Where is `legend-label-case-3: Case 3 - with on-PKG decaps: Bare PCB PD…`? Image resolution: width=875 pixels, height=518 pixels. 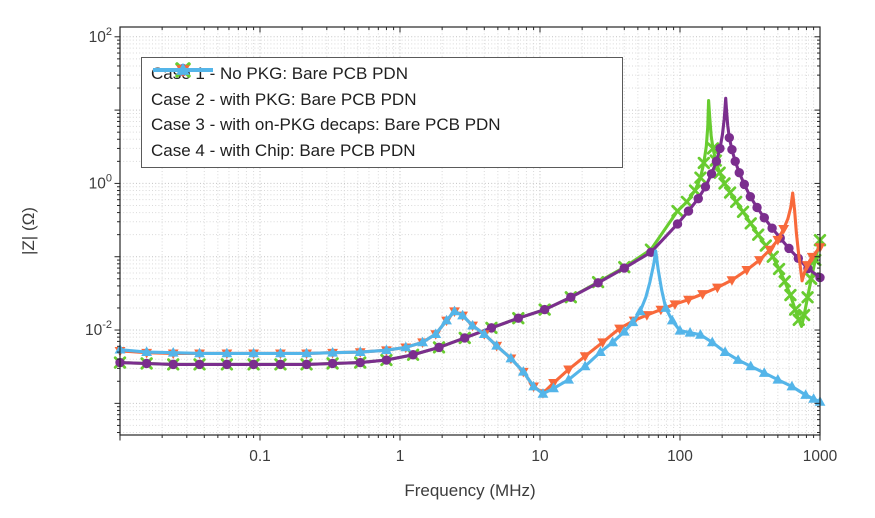 legend-label-case-3: Case 3 - with on-PKG decaps: Bare PCB PD… is located at coordinates (326, 125).